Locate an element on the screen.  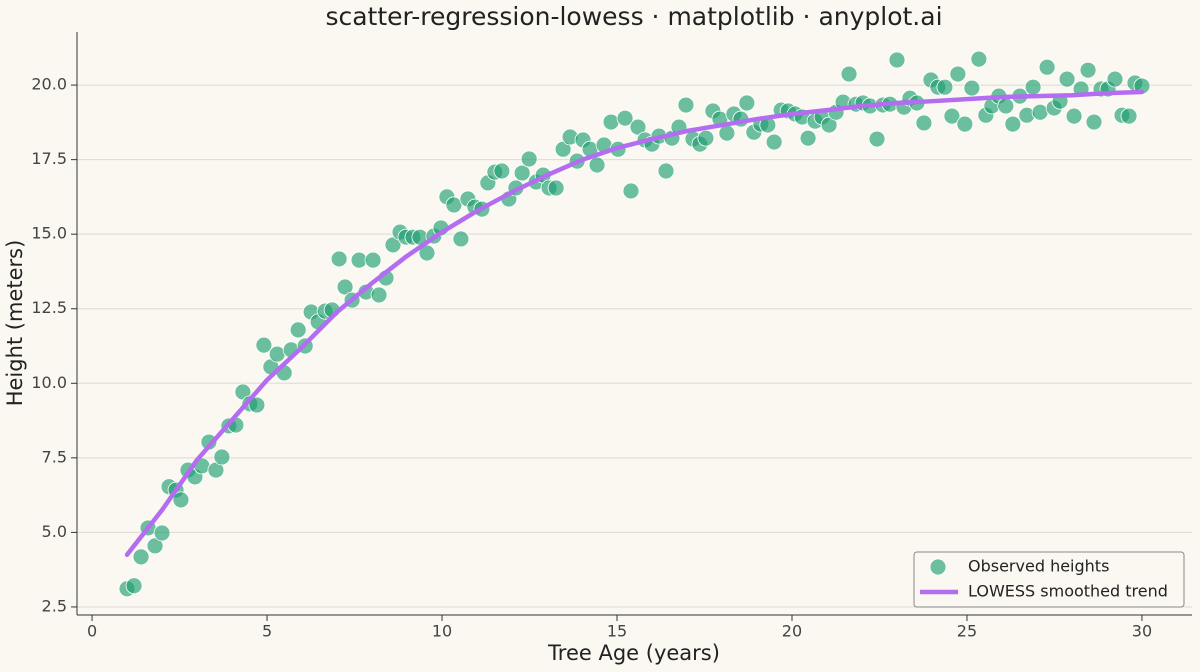
x-tick-label: 10 is located at coordinates (442, 631).